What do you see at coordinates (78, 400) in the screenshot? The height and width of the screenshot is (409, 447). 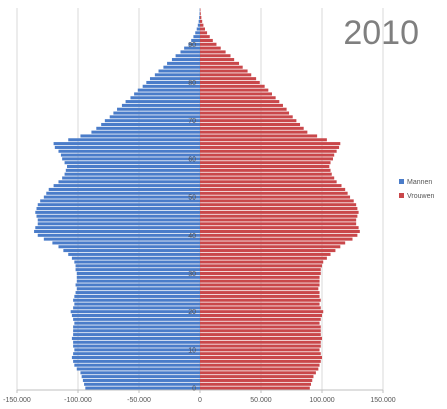 I see `x-tick-label: -100.000` at bounding box center [78, 400].